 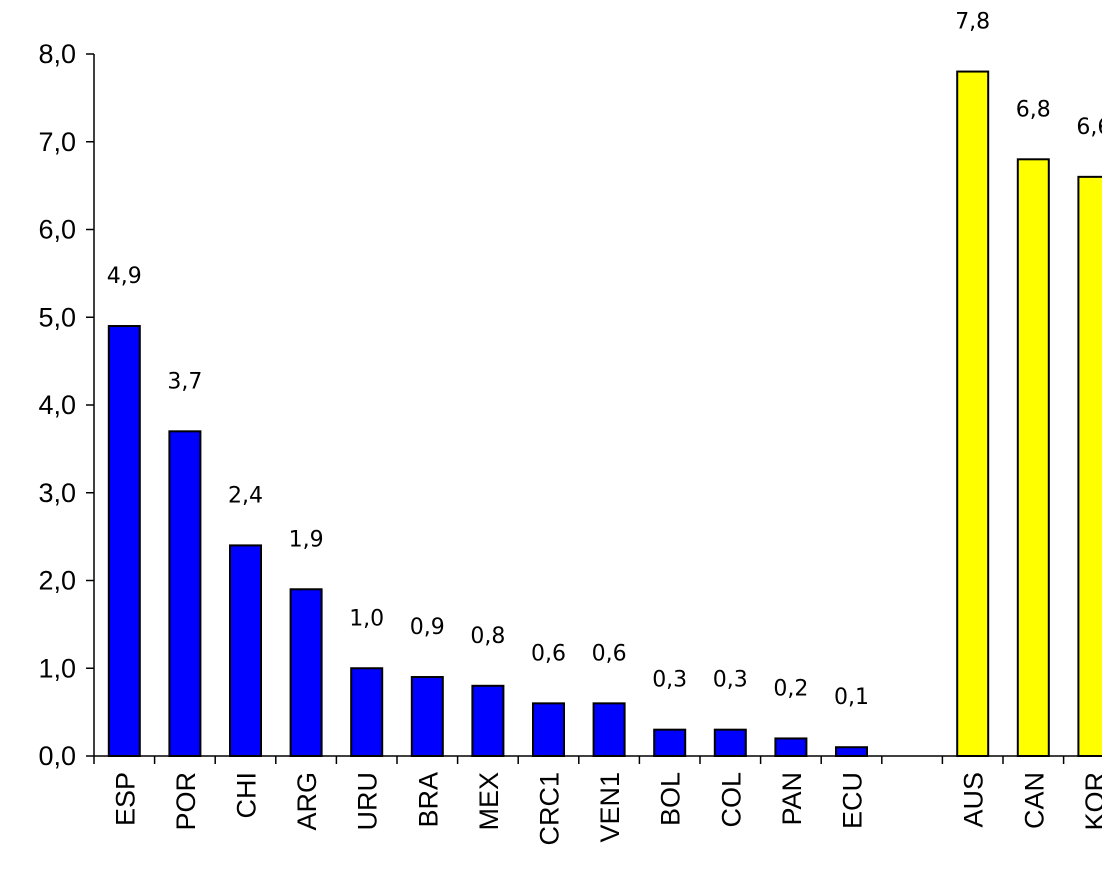 What do you see at coordinates (548, 729) in the screenshot?
I see `bar-crc1` at bounding box center [548, 729].